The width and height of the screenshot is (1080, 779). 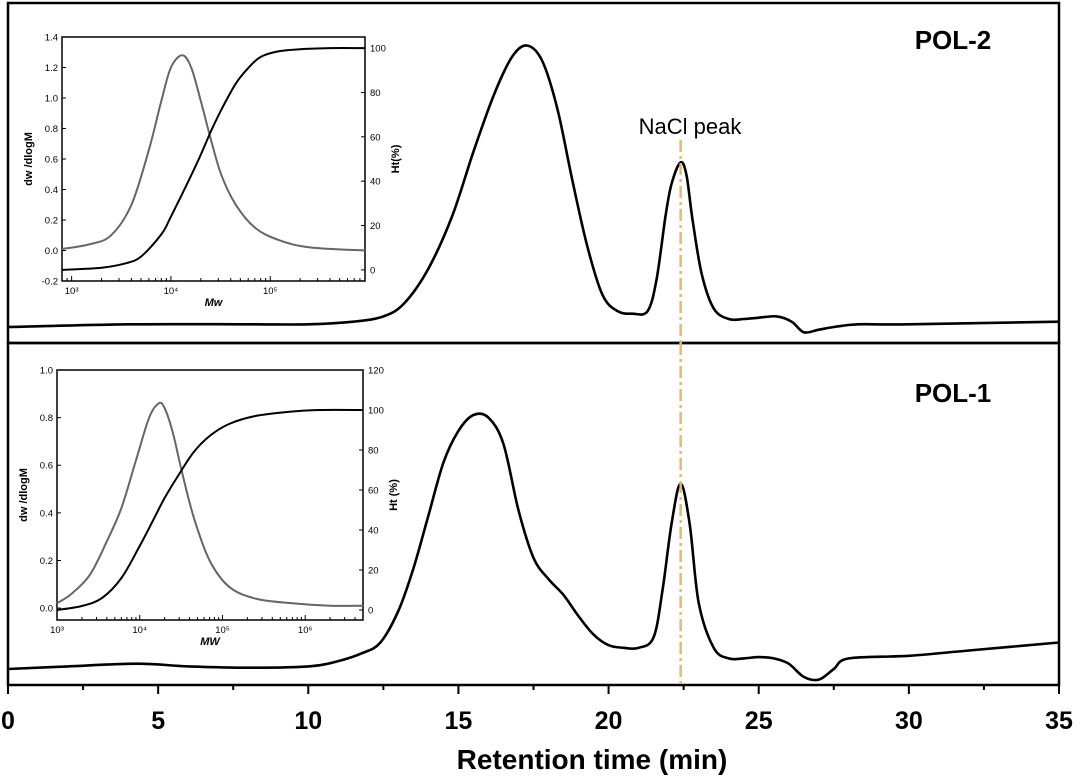 What do you see at coordinates (953, 40) in the screenshot?
I see `sample-label-pol2: POL-2` at bounding box center [953, 40].